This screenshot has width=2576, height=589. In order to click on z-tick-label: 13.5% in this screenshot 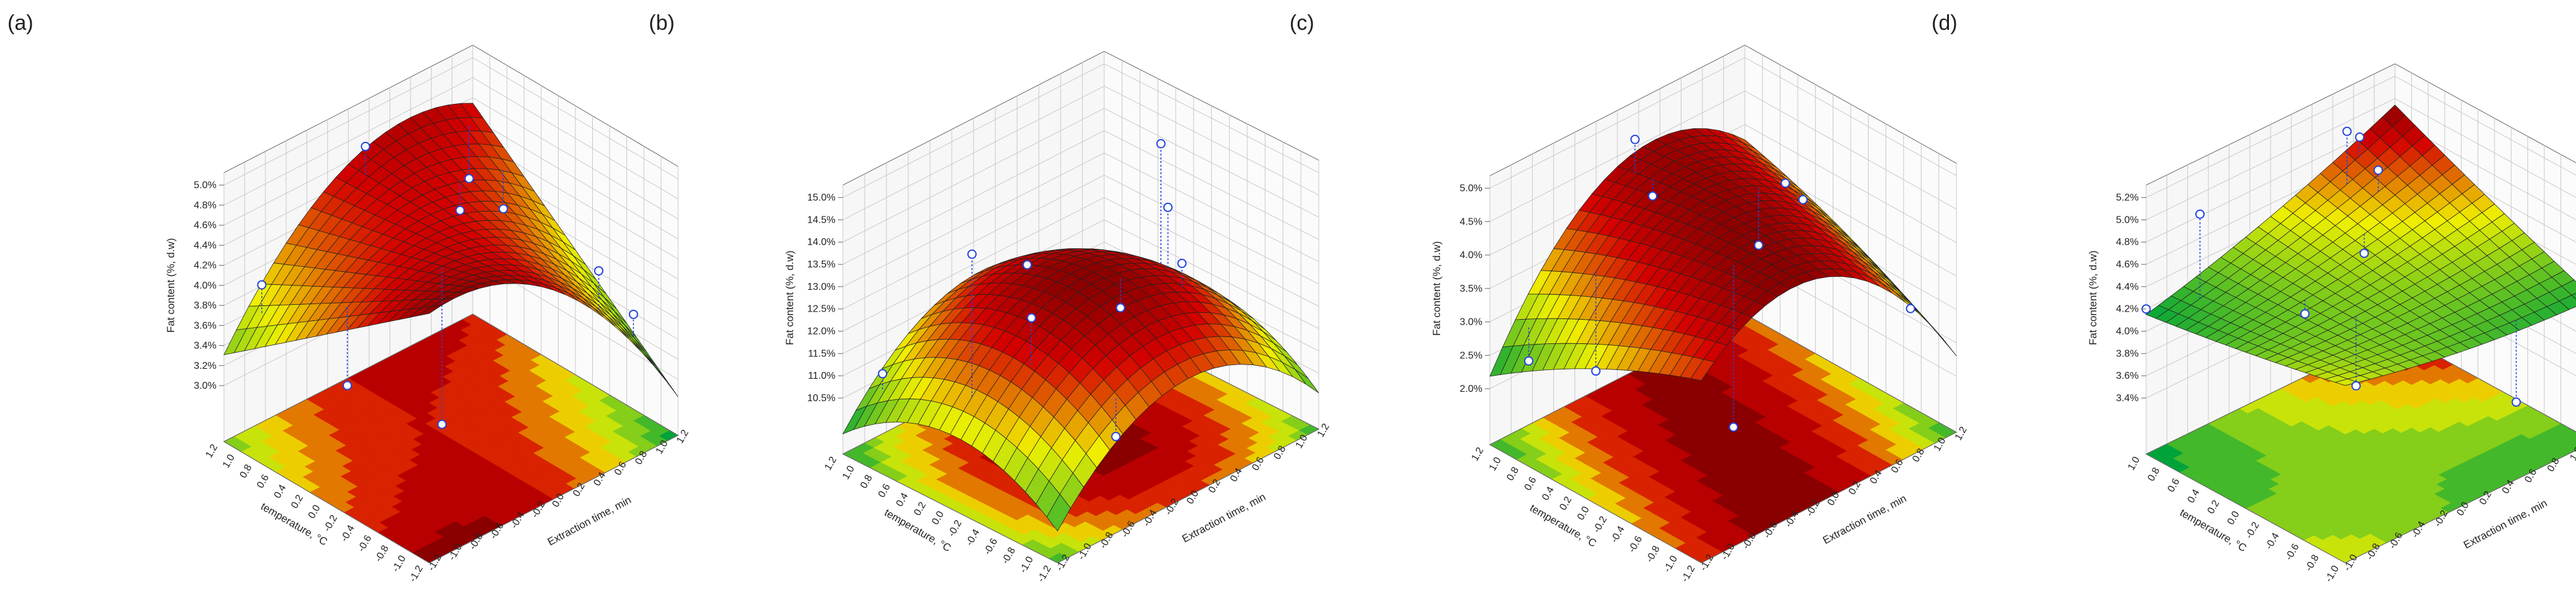, I will do `click(821, 264)`.